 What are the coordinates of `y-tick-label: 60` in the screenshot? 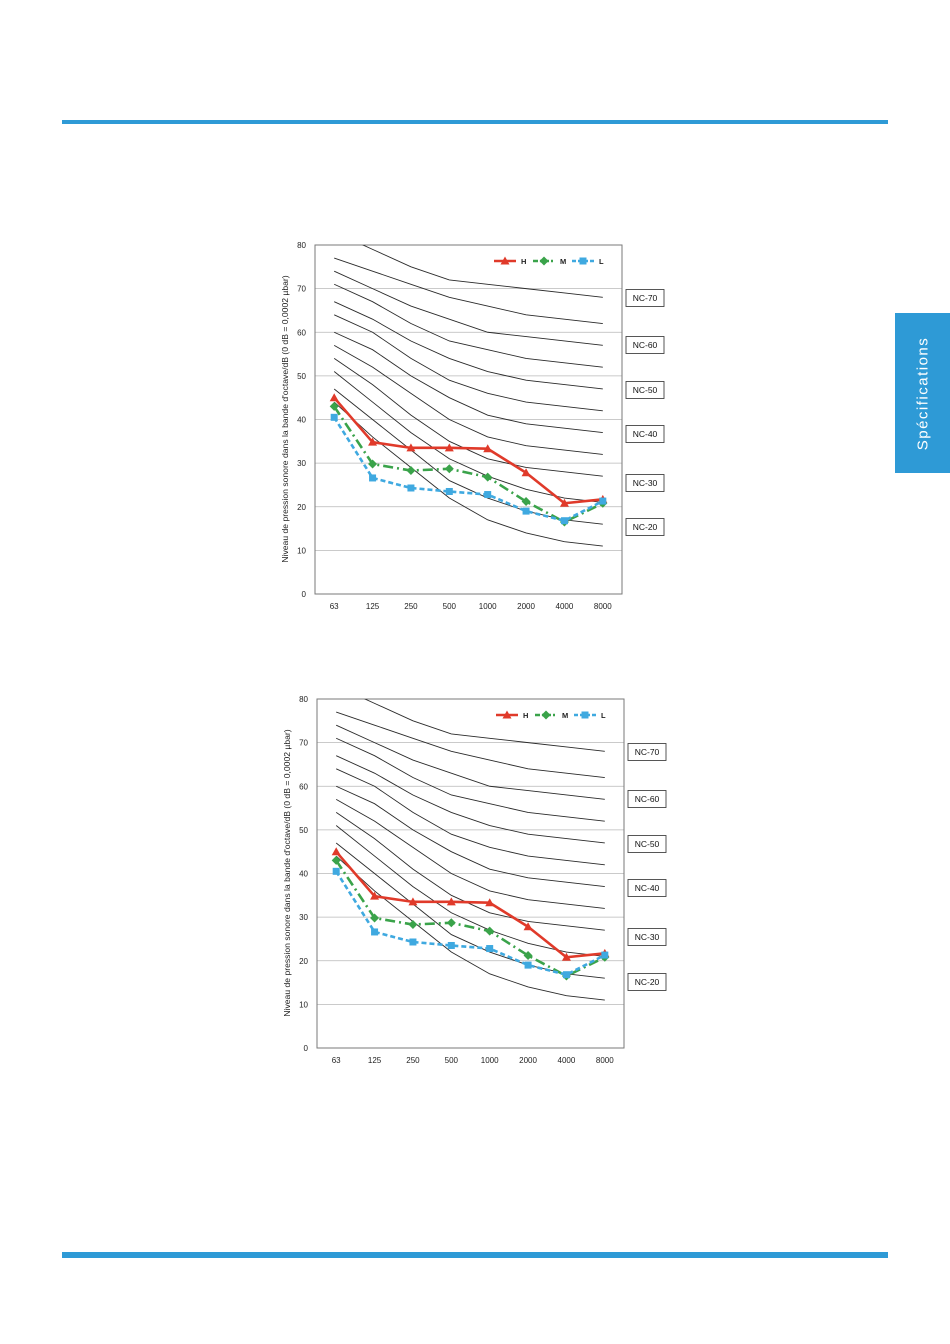 It's located at (301, 332).